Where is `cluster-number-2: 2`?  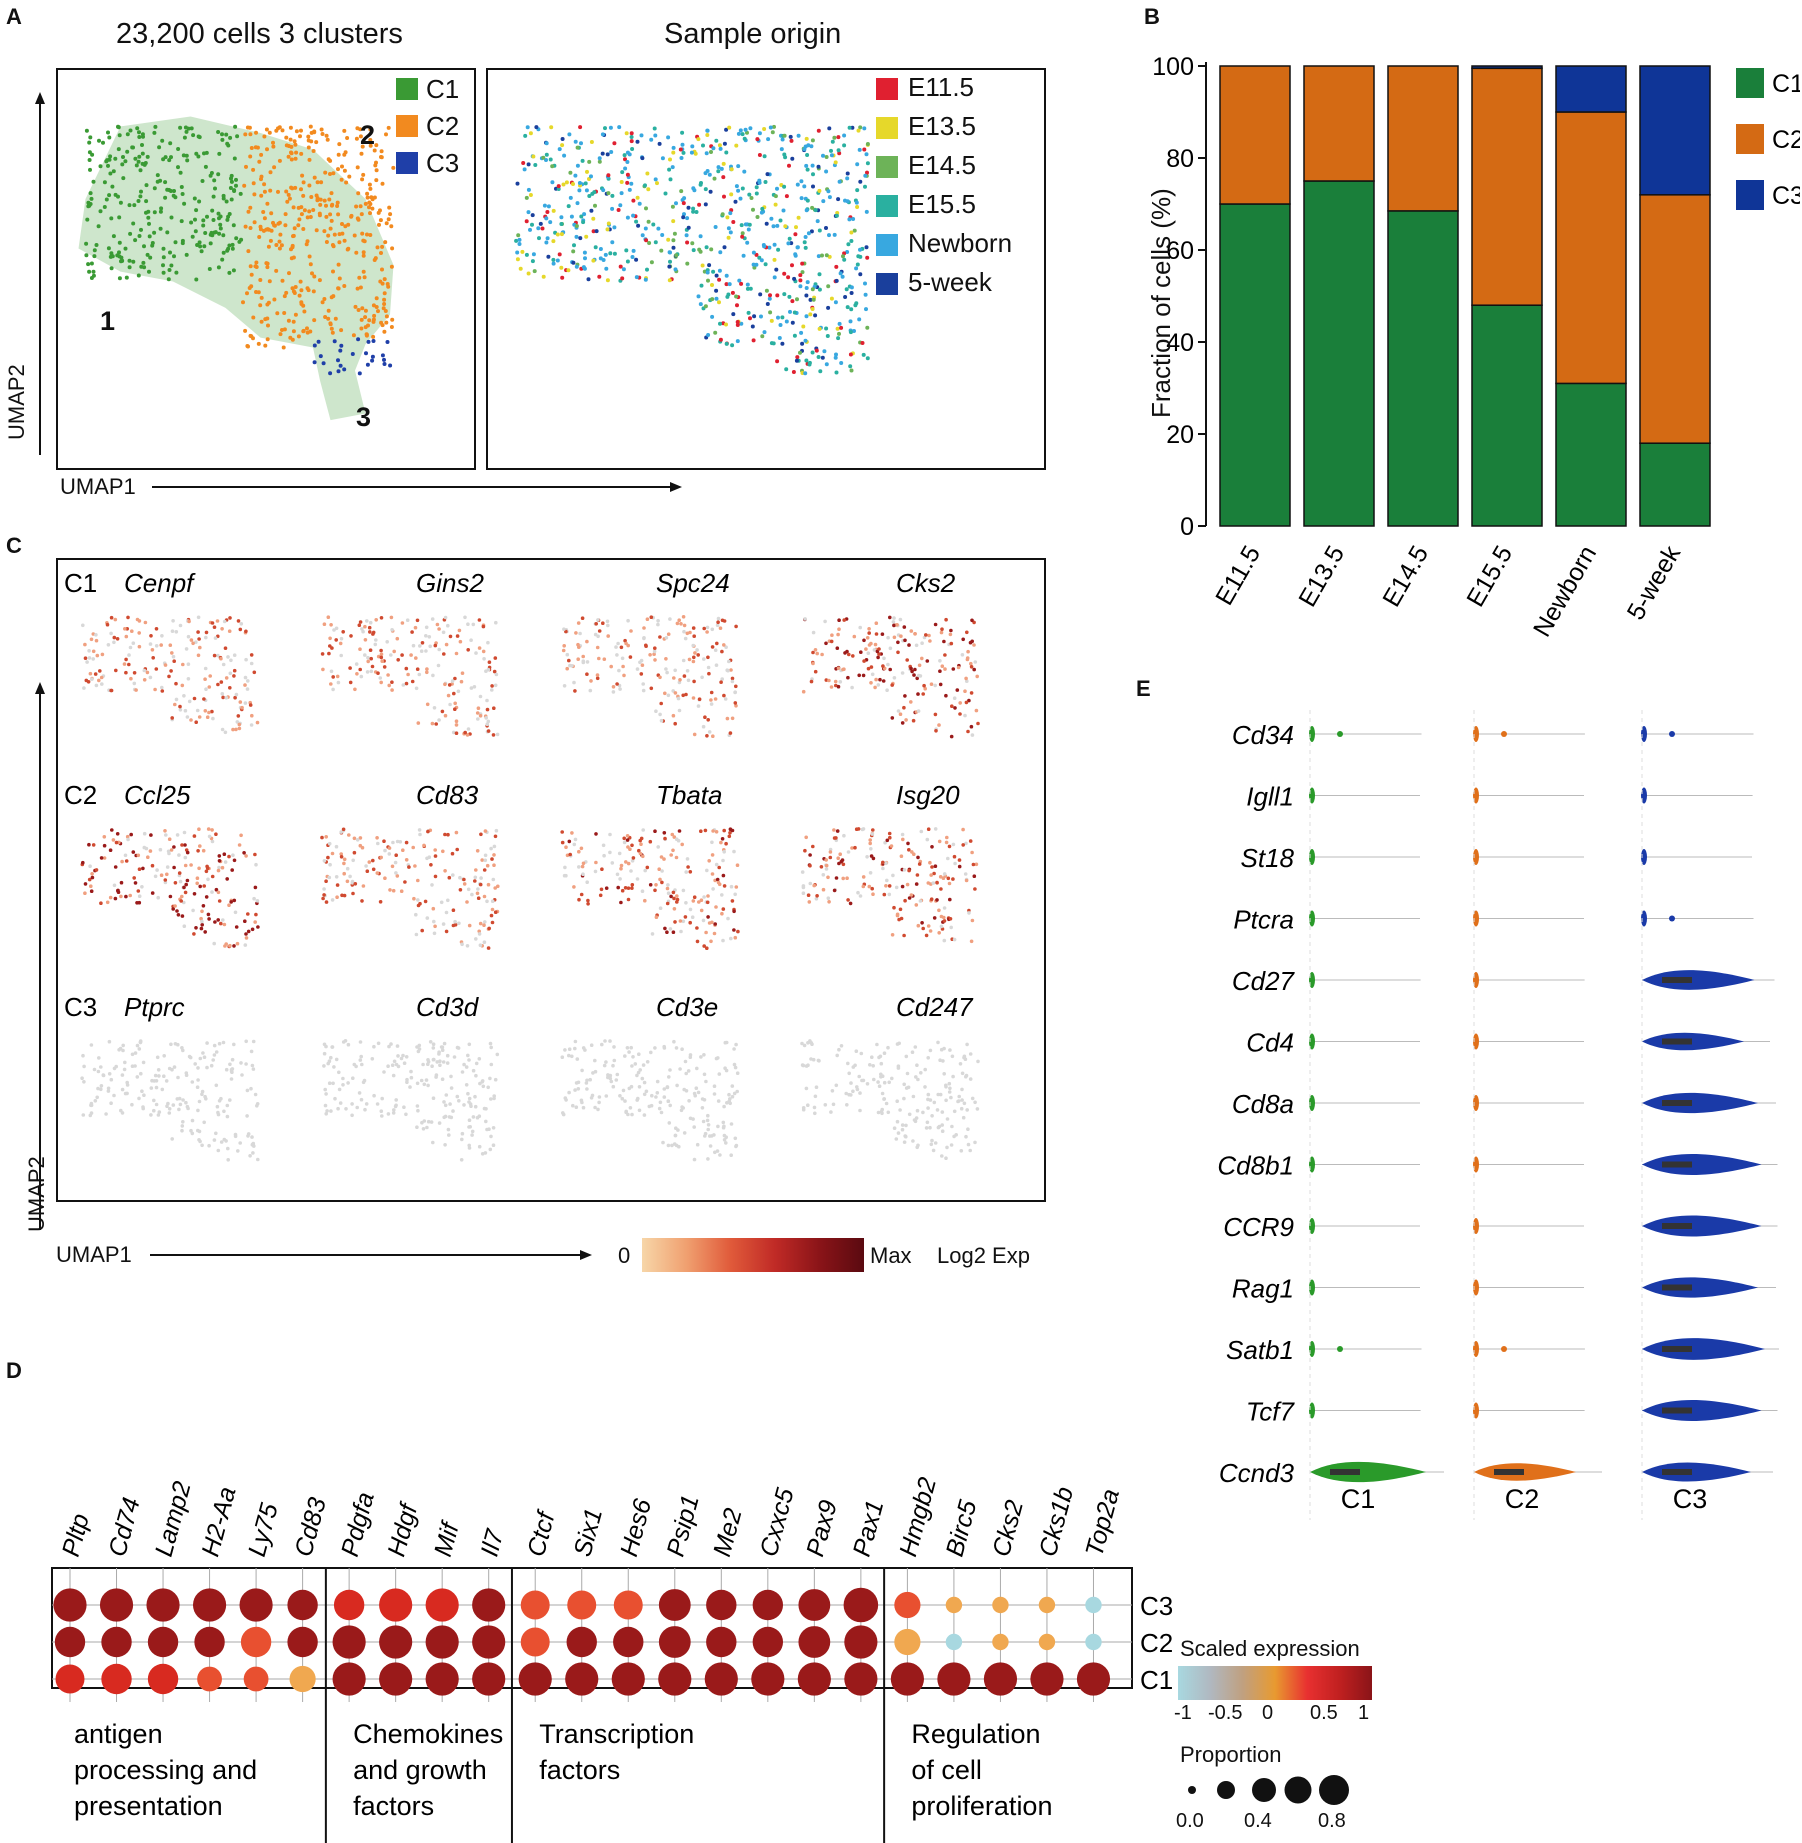 cluster-number-2: 2 is located at coordinates (368, 135).